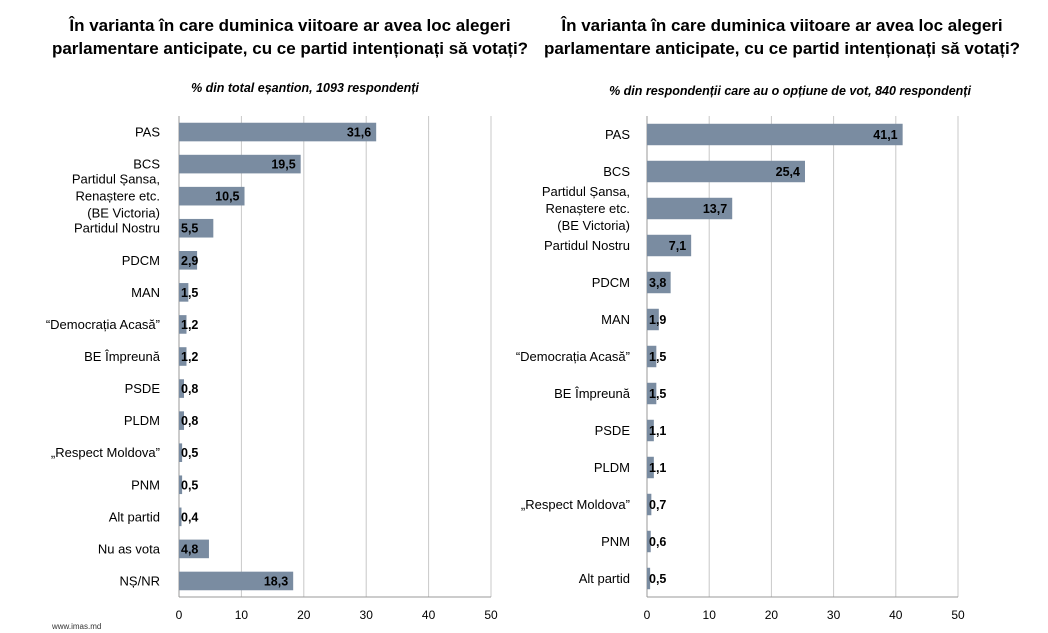 Image resolution: width=1048 pixels, height=633 pixels. I want to click on x-tick-label-0-3: 30, so click(367, 615).